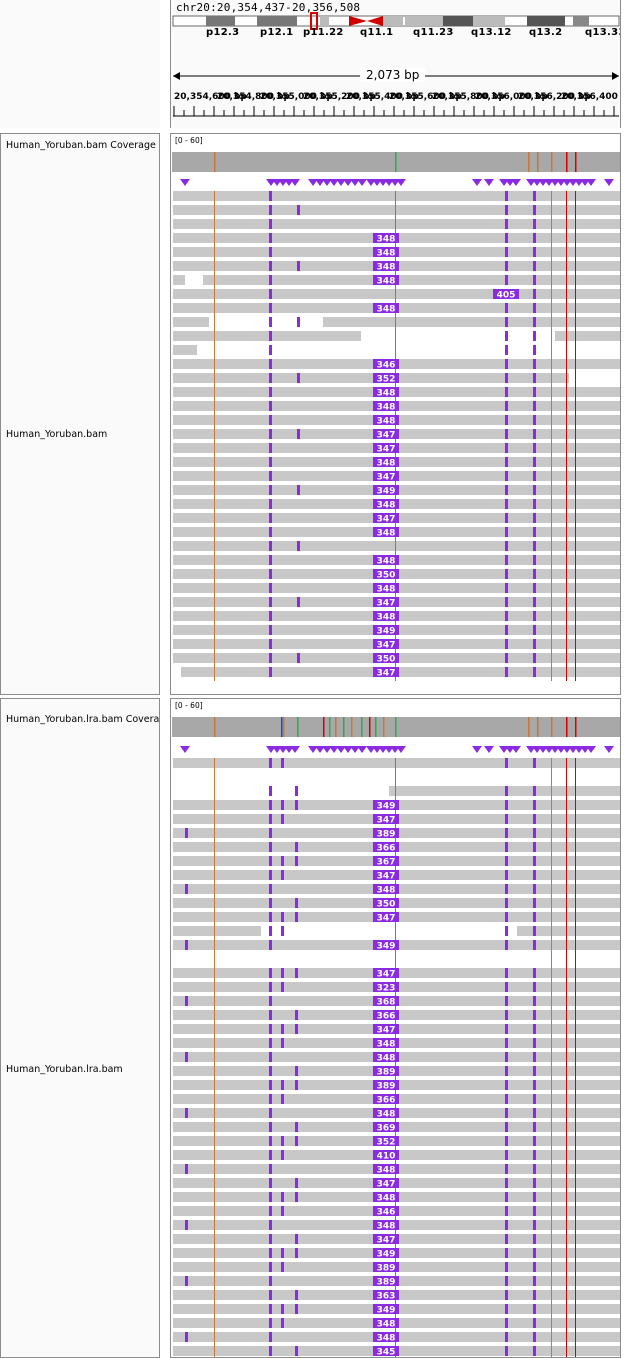  What do you see at coordinates (375, 21) in the screenshot?
I see `centromere-q` at bounding box center [375, 21].